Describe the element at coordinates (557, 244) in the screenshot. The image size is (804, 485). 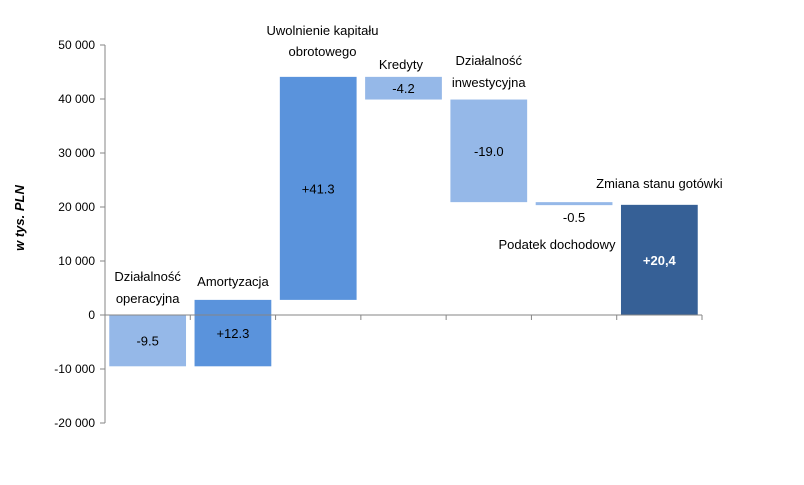
I see `category-label: Podatek dochodowy` at that location.